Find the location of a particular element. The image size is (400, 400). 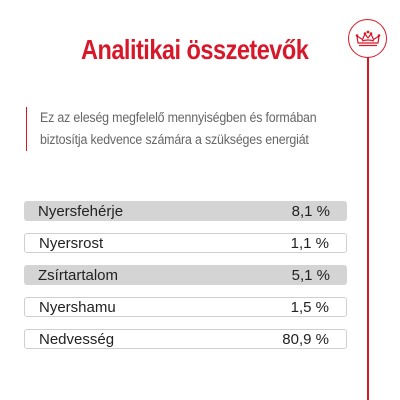

nutrient-value: 8,1 % is located at coordinates (310, 211).